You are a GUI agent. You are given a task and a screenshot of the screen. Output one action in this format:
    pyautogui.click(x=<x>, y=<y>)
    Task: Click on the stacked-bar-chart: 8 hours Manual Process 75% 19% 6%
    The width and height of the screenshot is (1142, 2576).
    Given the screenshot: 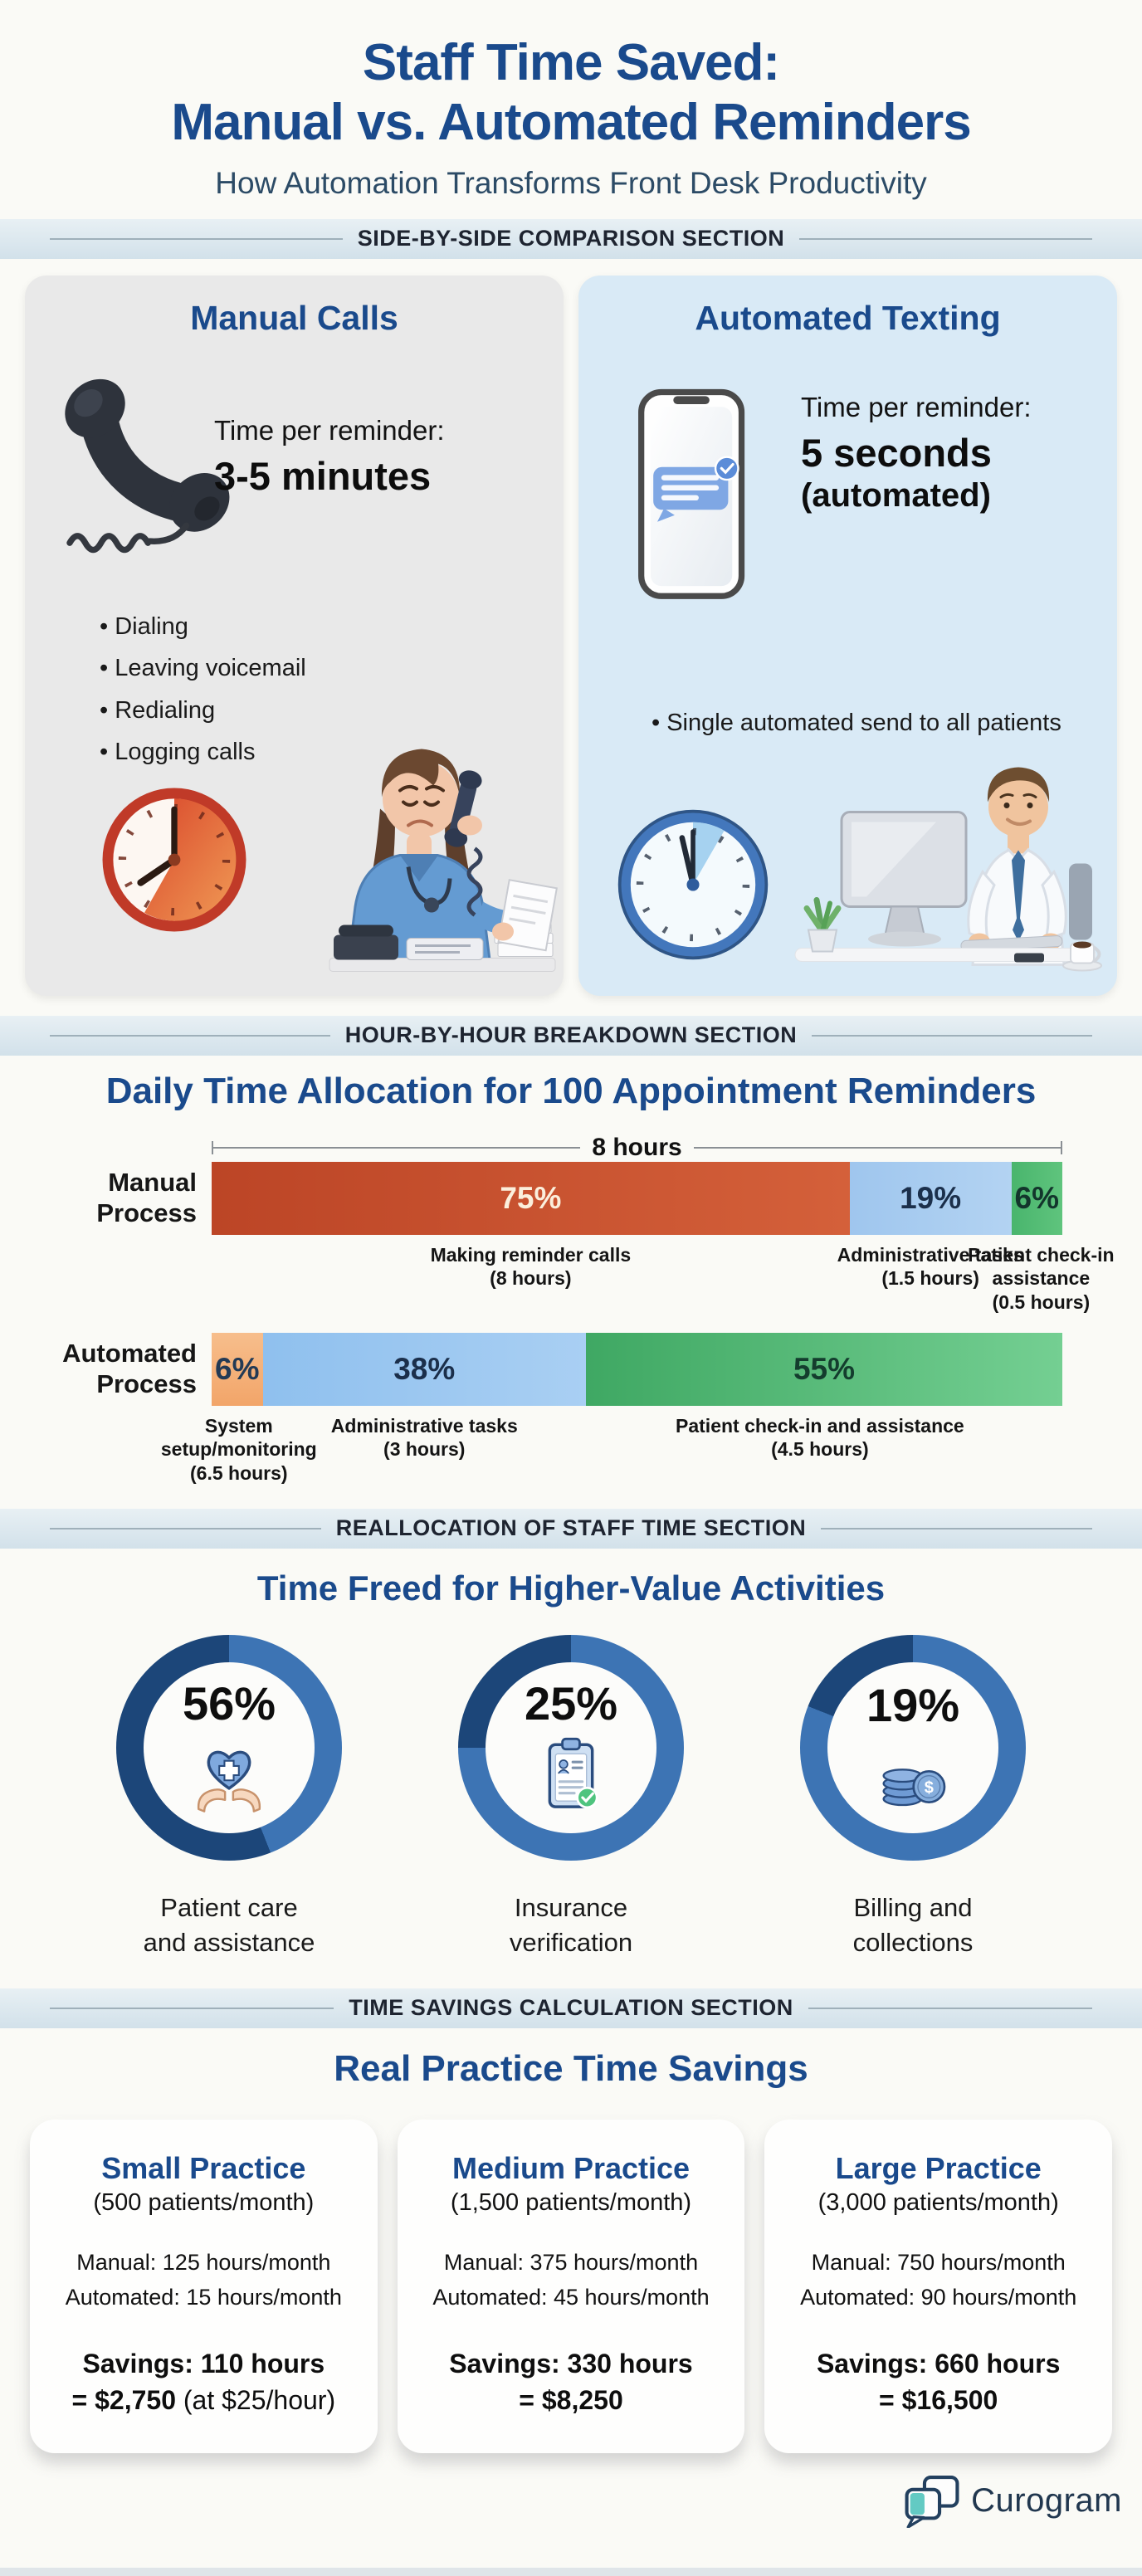 What is the action you would take?
    pyautogui.click(x=571, y=1319)
    